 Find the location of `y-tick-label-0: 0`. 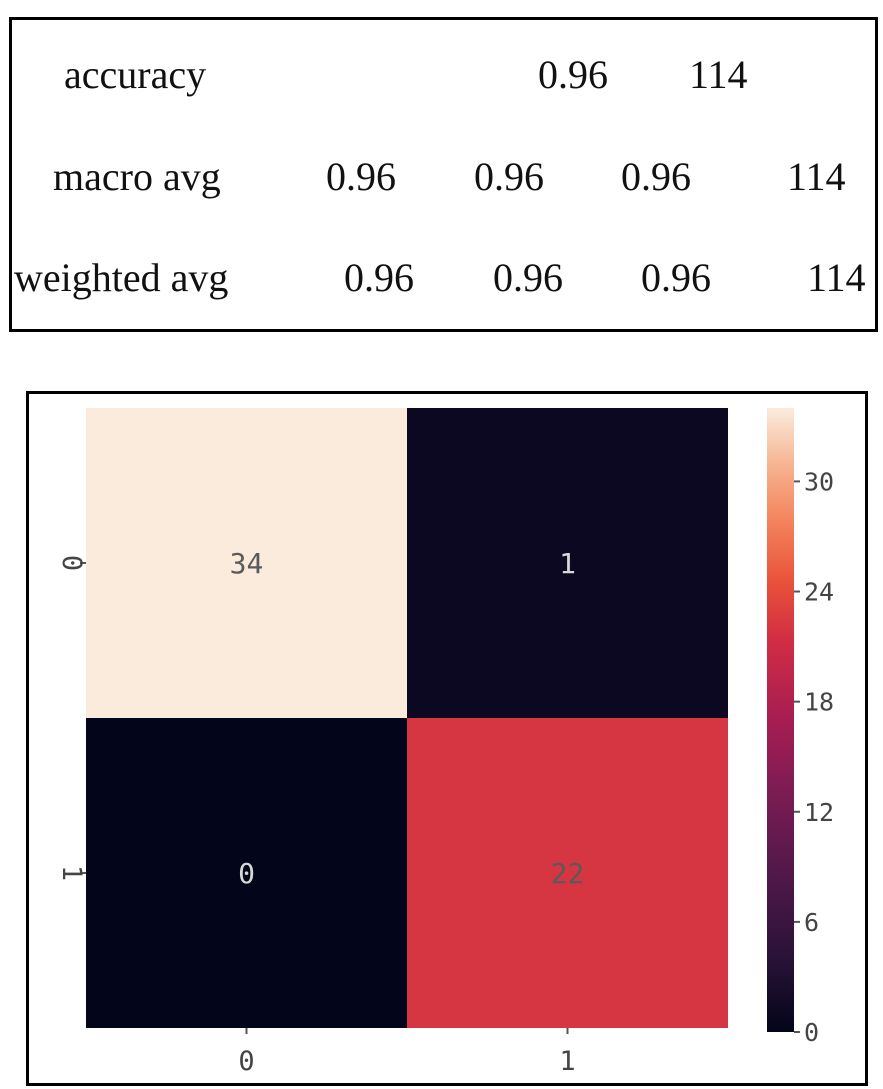

y-tick-label-0: 0 is located at coordinates (71, 563).